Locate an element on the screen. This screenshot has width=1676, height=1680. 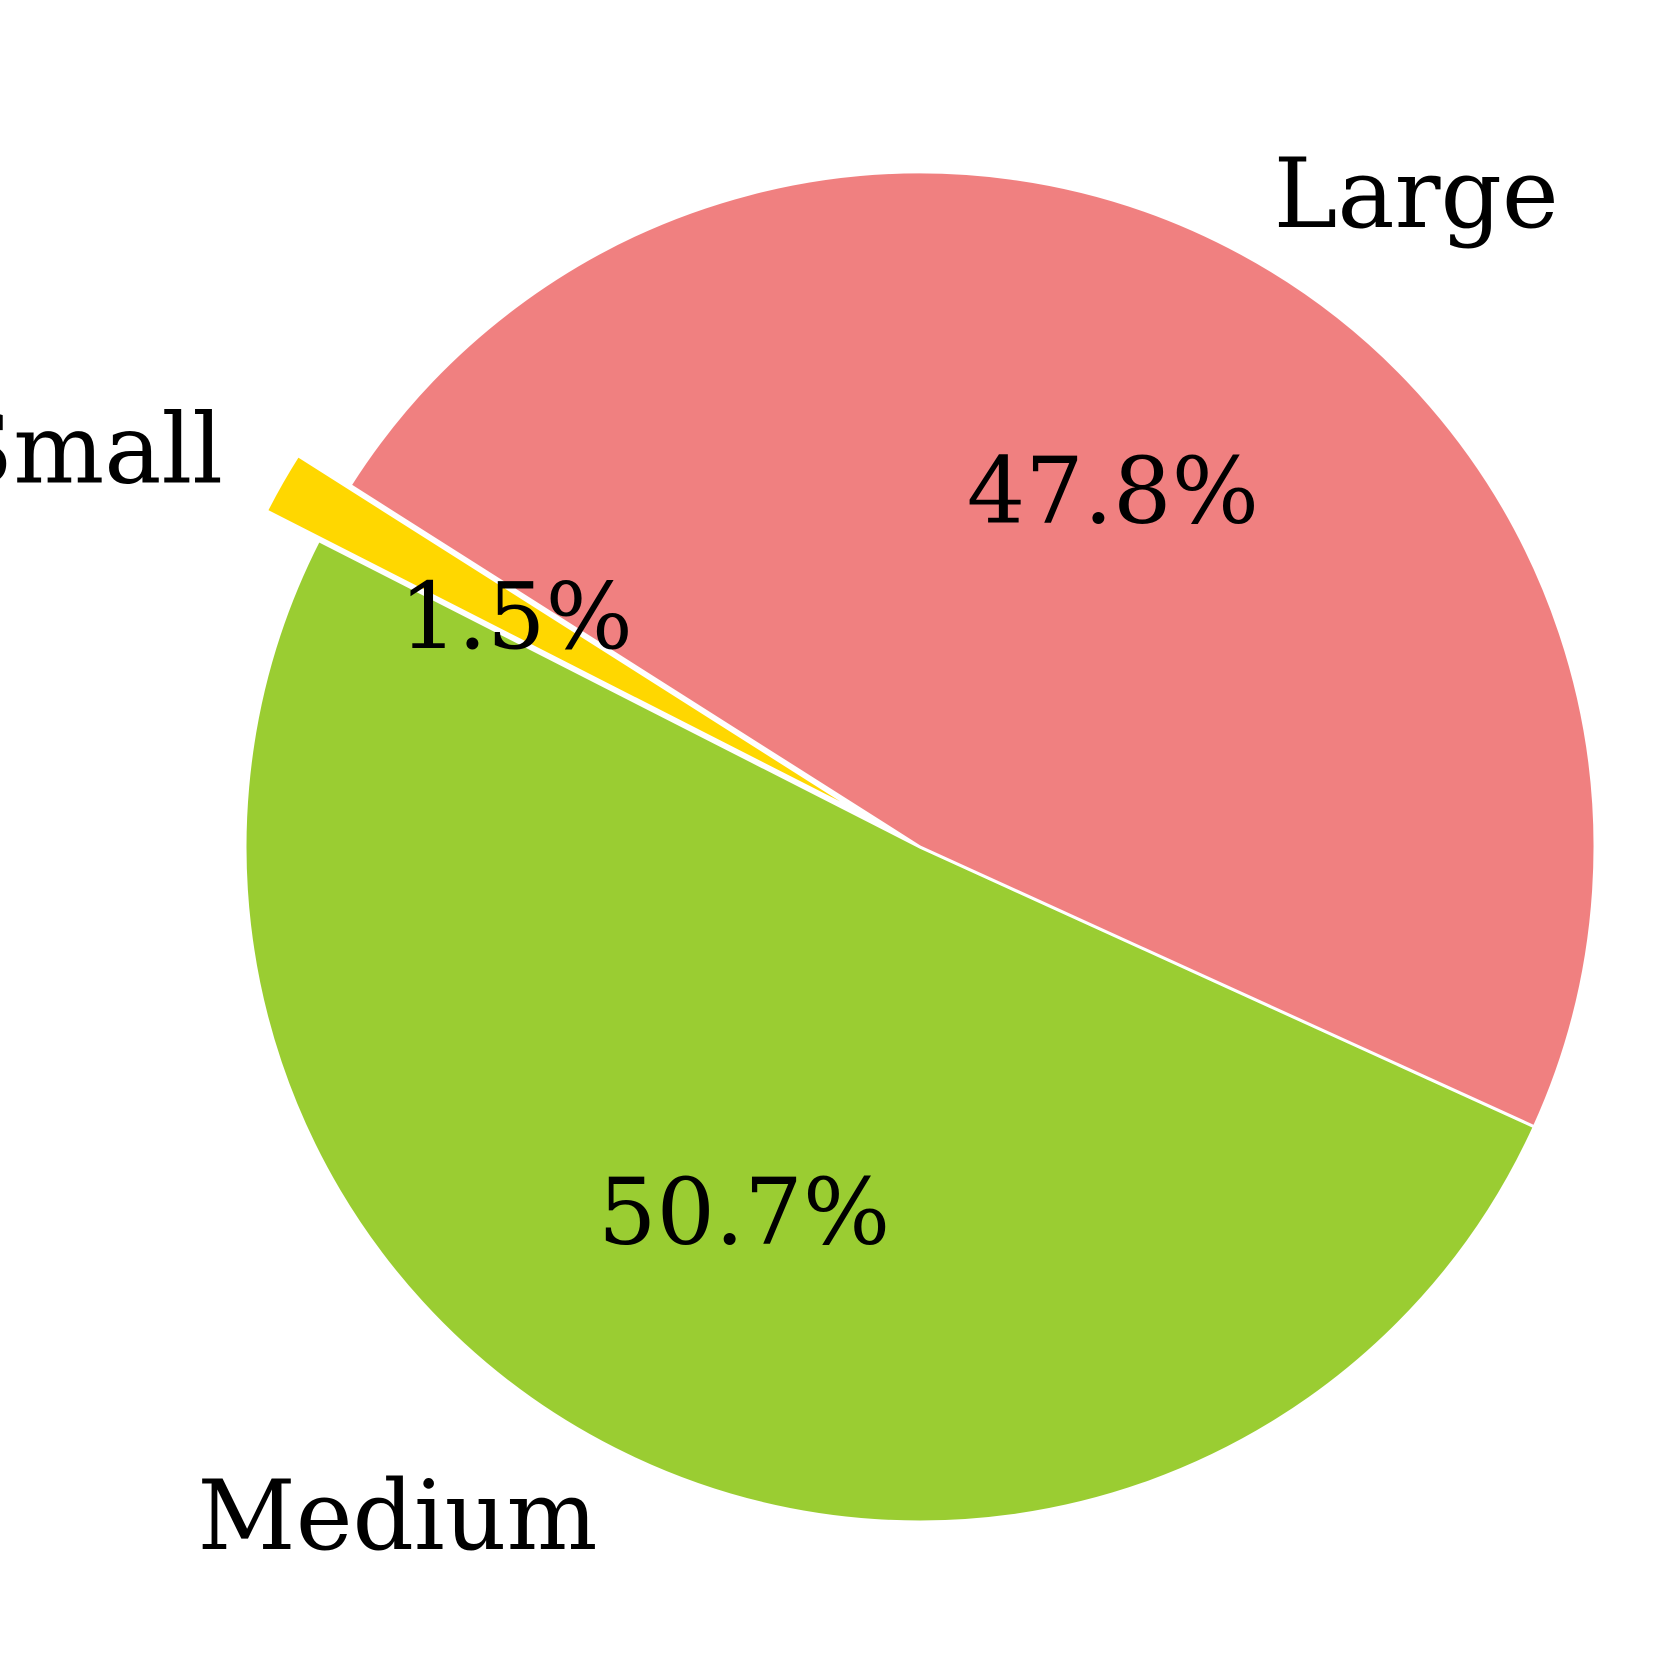
slice-percent-small: 1.5% is located at coordinates (516, 616).